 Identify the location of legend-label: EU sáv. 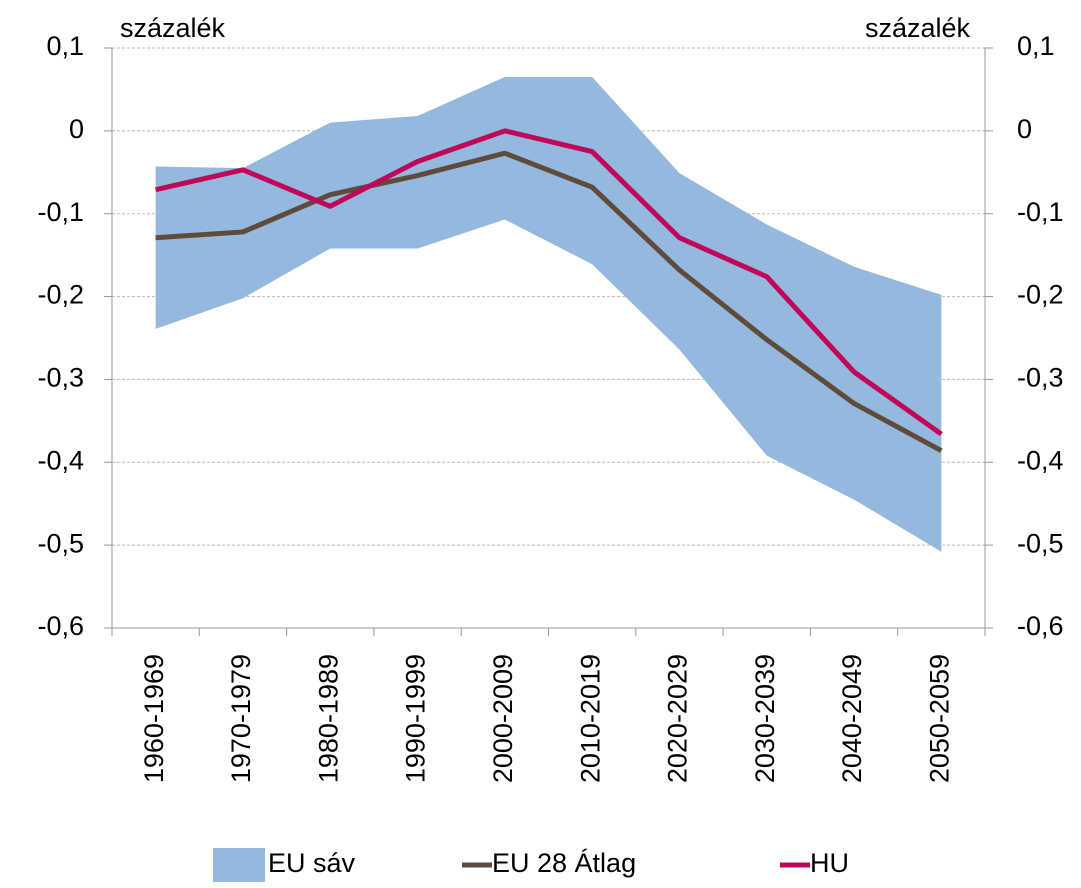
(312, 863).